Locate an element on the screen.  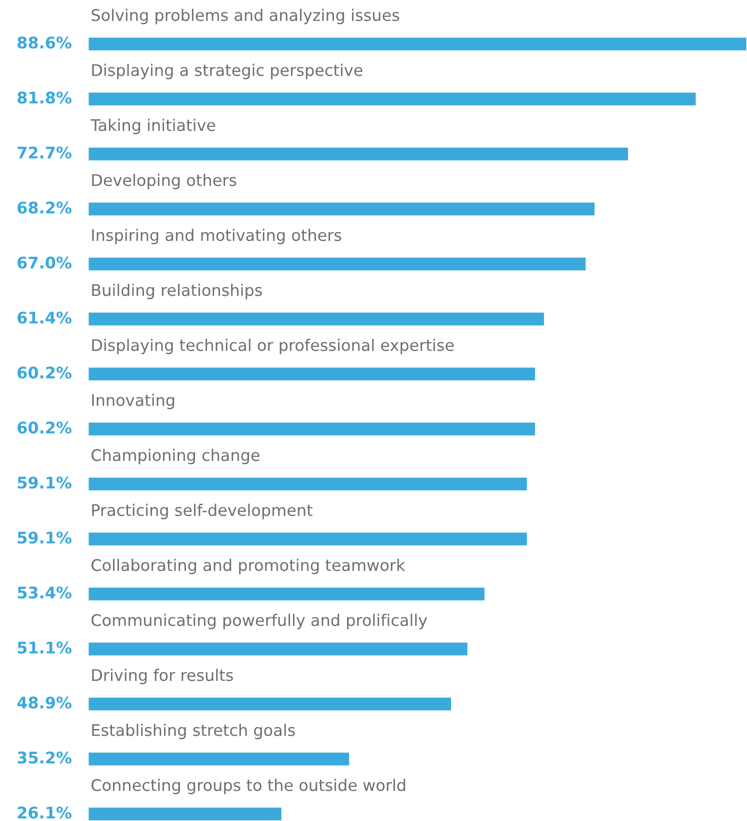
y-tick-label: Connecting groups to the outside world is located at coordinates (249, 786).